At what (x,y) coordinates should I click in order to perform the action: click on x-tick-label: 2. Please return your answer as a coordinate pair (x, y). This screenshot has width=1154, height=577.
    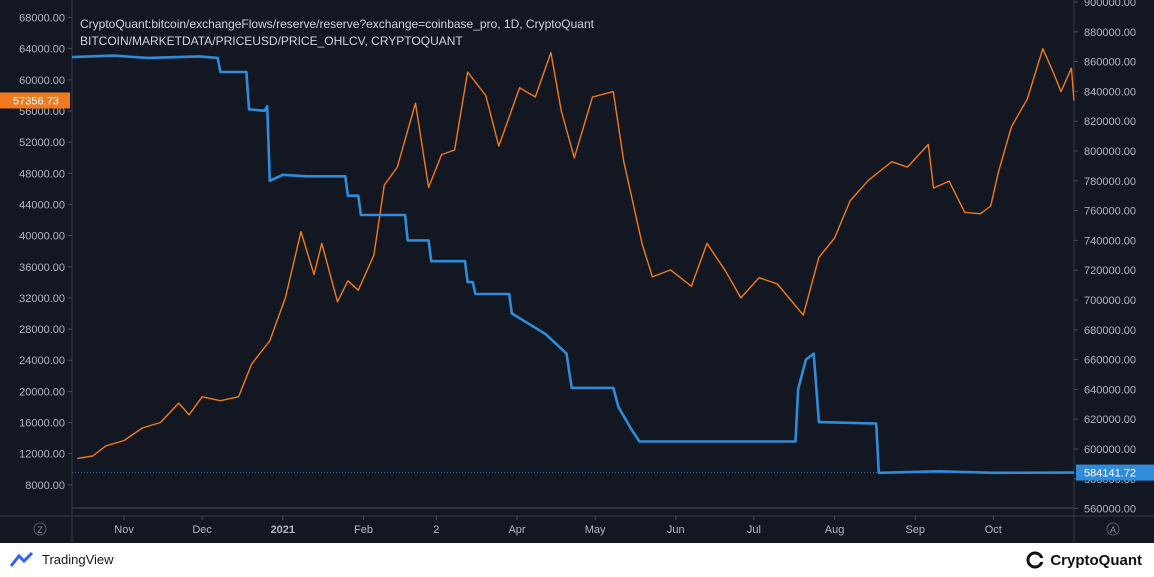
    Looking at the image, I should click on (436, 530).